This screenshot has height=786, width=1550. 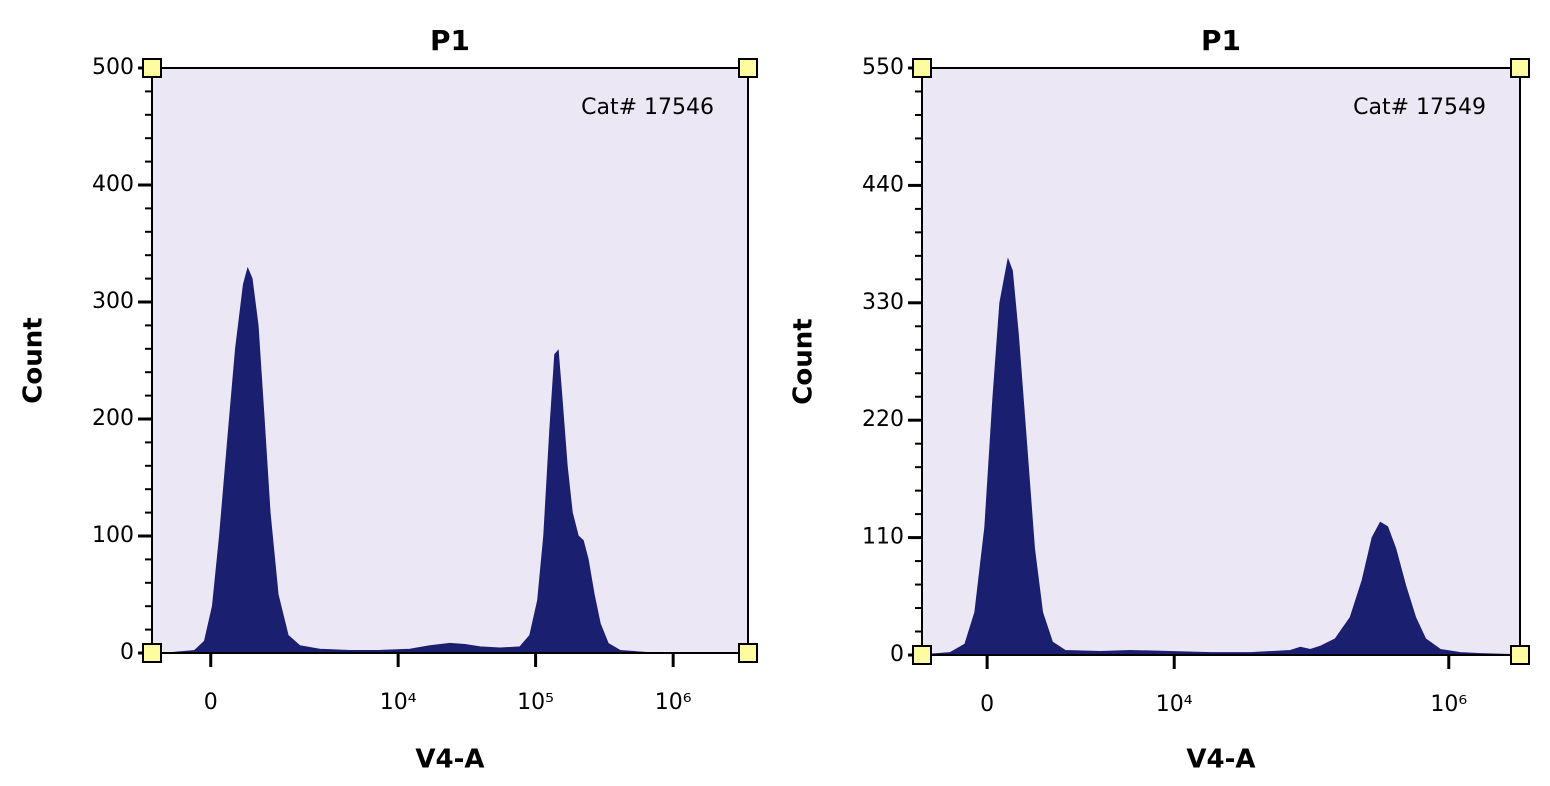 I want to click on y-tick-label: 400, so click(x=113, y=184).